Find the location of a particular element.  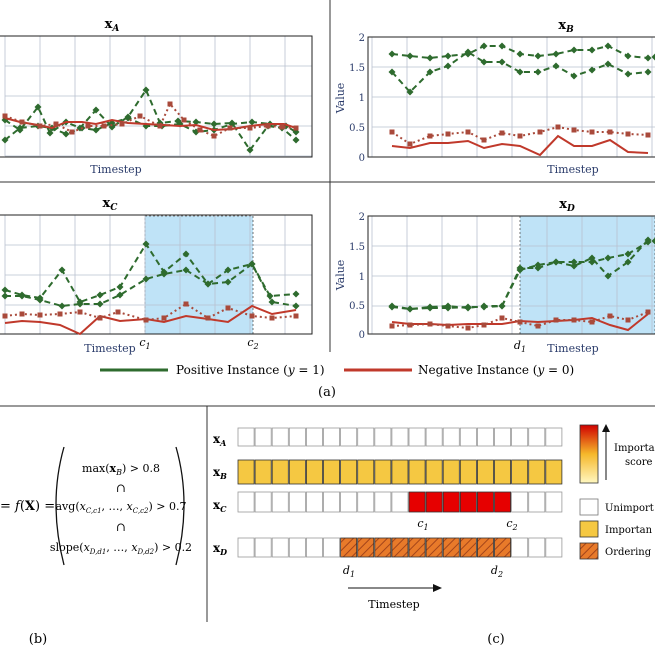

highlight-d is located at coordinates (587, 275).